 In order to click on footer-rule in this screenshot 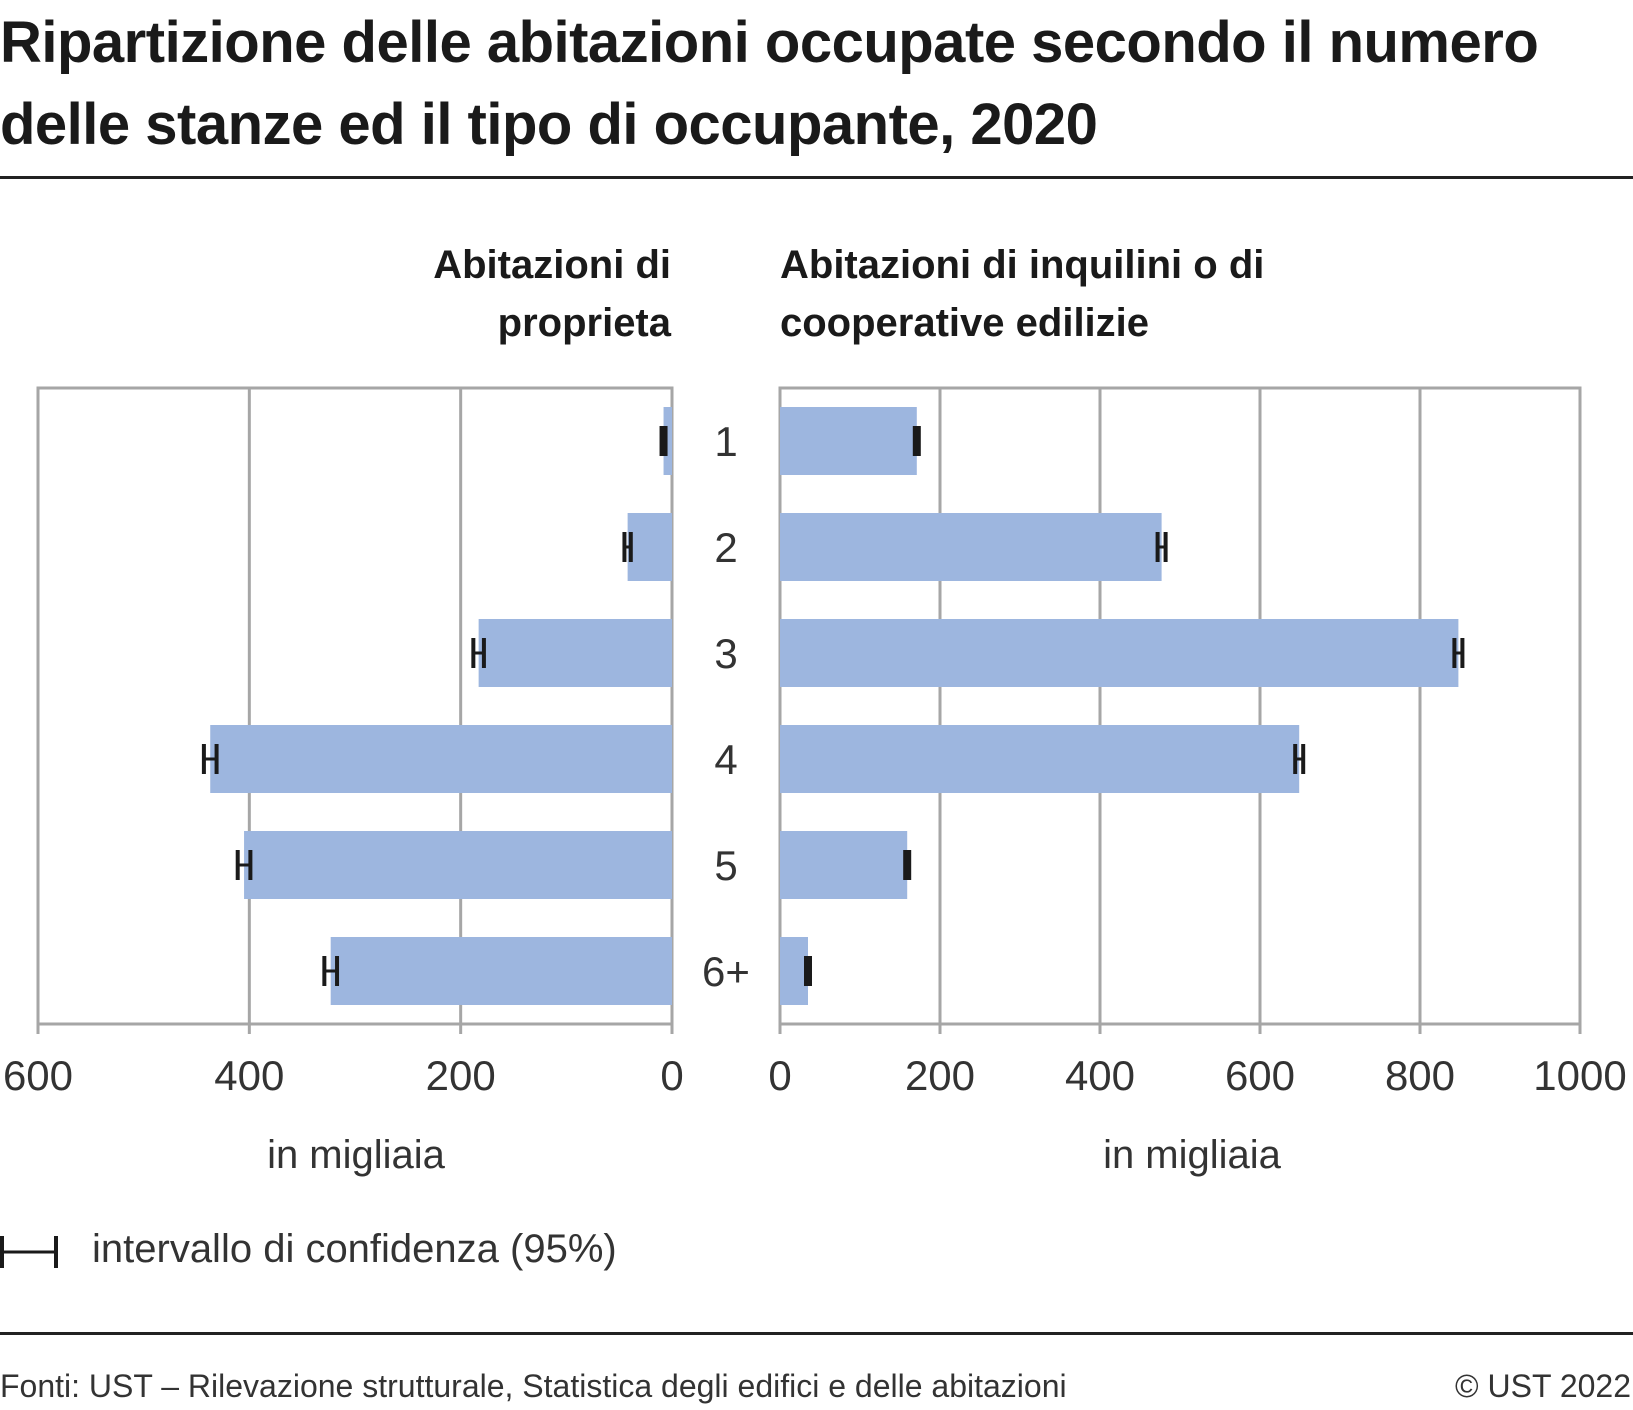, I will do `click(816, 1333)`.